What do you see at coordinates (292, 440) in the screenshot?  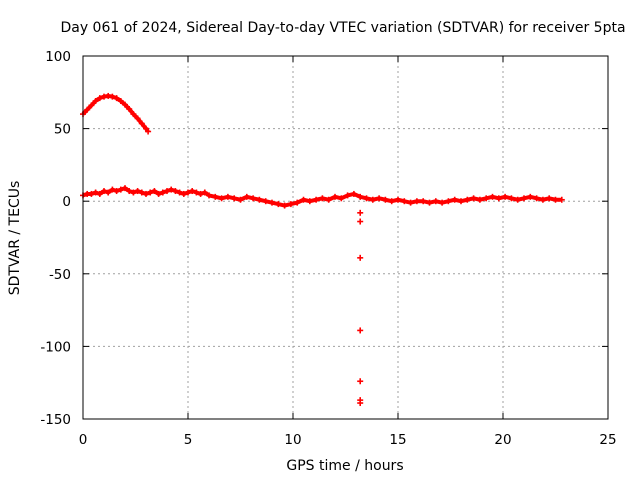 I see `x-tick-label: 10` at bounding box center [292, 440].